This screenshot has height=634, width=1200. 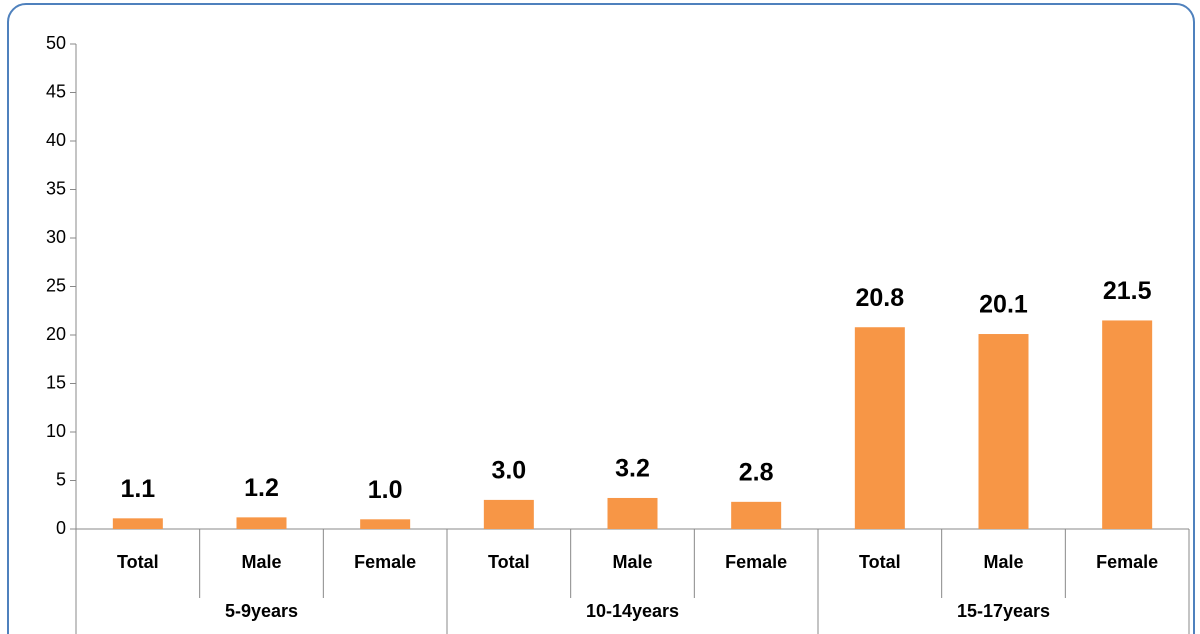 I want to click on y-tick-label: 0, so click(x=61, y=528).